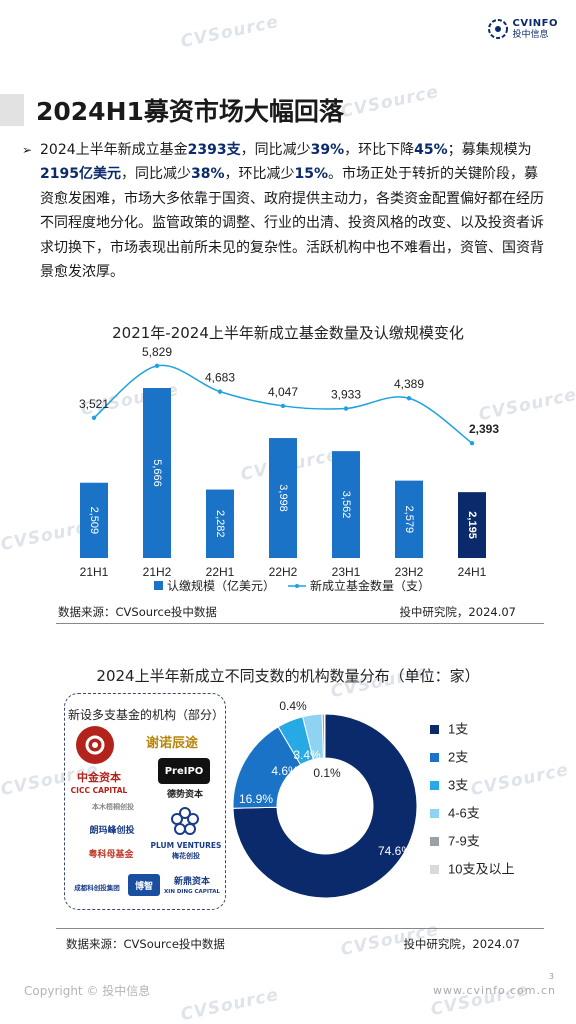  What do you see at coordinates (283, 406) in the screenshot?
I see `line-point-22H2` at bounding box center [283, 406].